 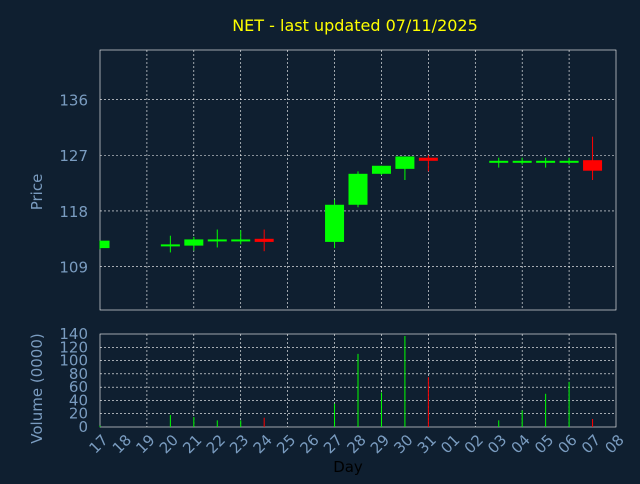 I want to click on day-tick-label: 02, so click(x=474, y=444).